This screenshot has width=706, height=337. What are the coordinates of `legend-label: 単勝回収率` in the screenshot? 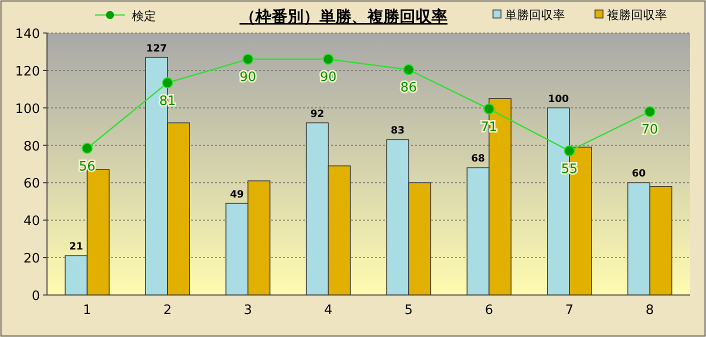 It's located at (535, 15).